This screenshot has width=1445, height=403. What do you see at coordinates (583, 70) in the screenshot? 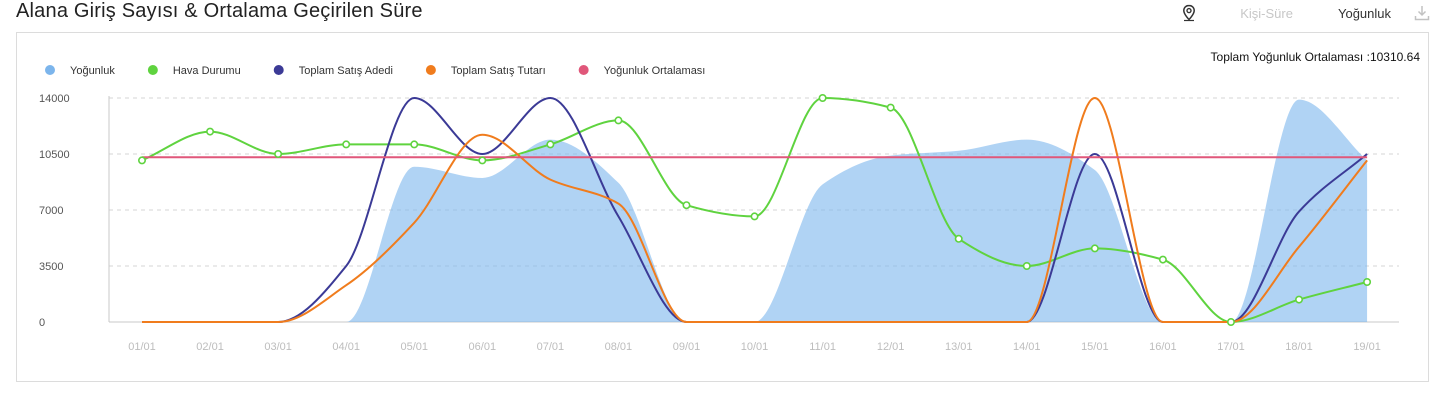
I see `legend-marker-yogunluk-ortalamasi` at bounding box center [583, 70].